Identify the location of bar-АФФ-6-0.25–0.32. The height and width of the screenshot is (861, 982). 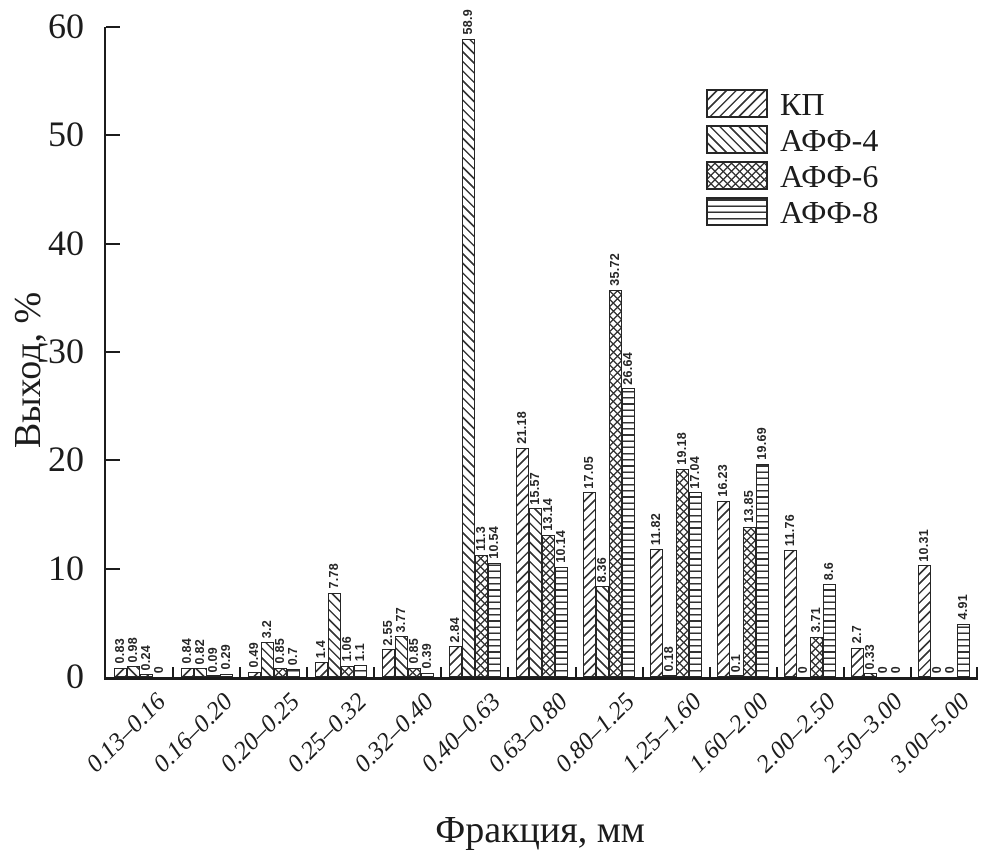
(347, 671).